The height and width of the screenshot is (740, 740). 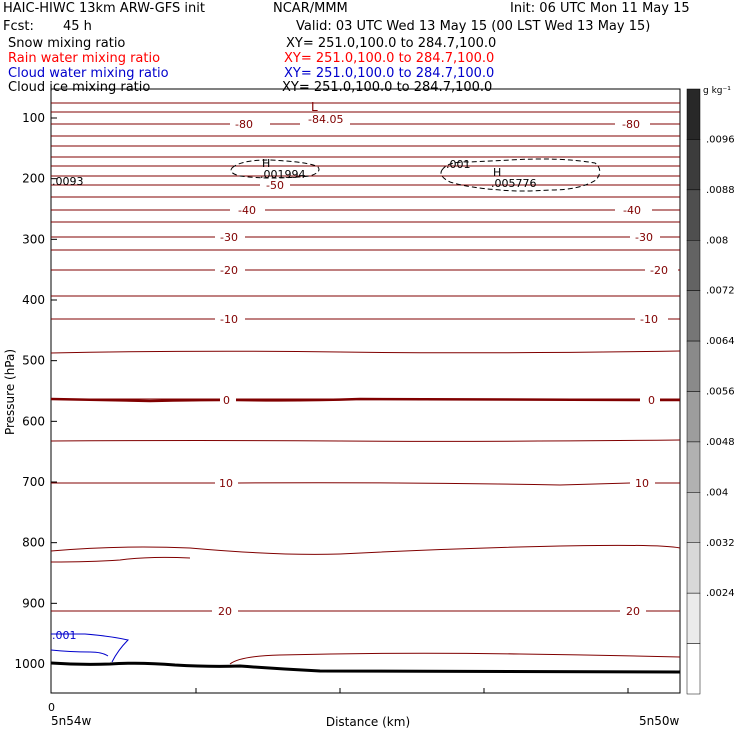 What do you see at coordinates (33, 543) in the screenshot?
I see `y-tick-label: 800` at bounding box center [33, 543].